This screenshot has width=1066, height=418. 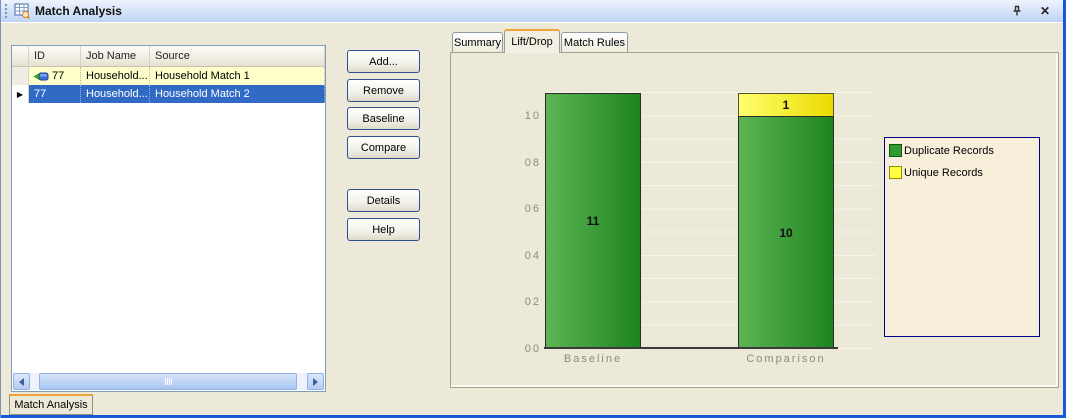 I want to click on baseline-bar: 11, so click(x=593, y=221).